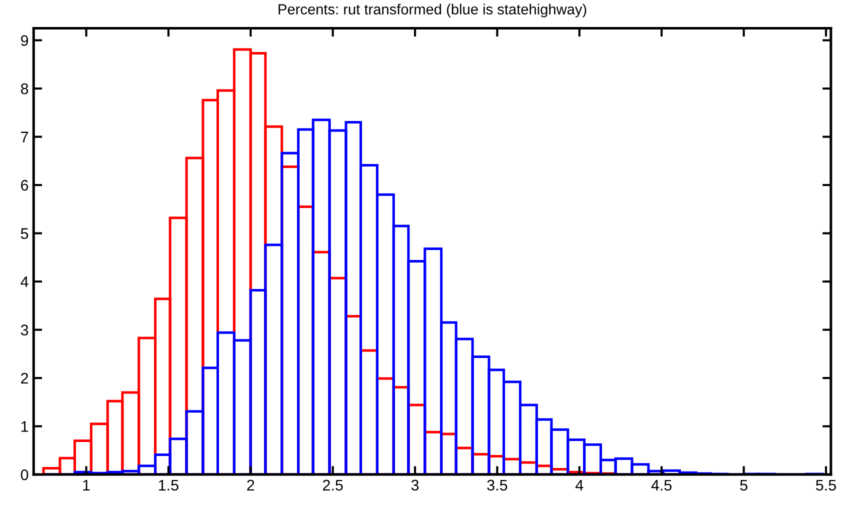 The width and height of the screenshot is (841, 513). Describe the element at coordinates (332, 485) in the screenshot. I see `x-tick-label: 2.5` at that location.